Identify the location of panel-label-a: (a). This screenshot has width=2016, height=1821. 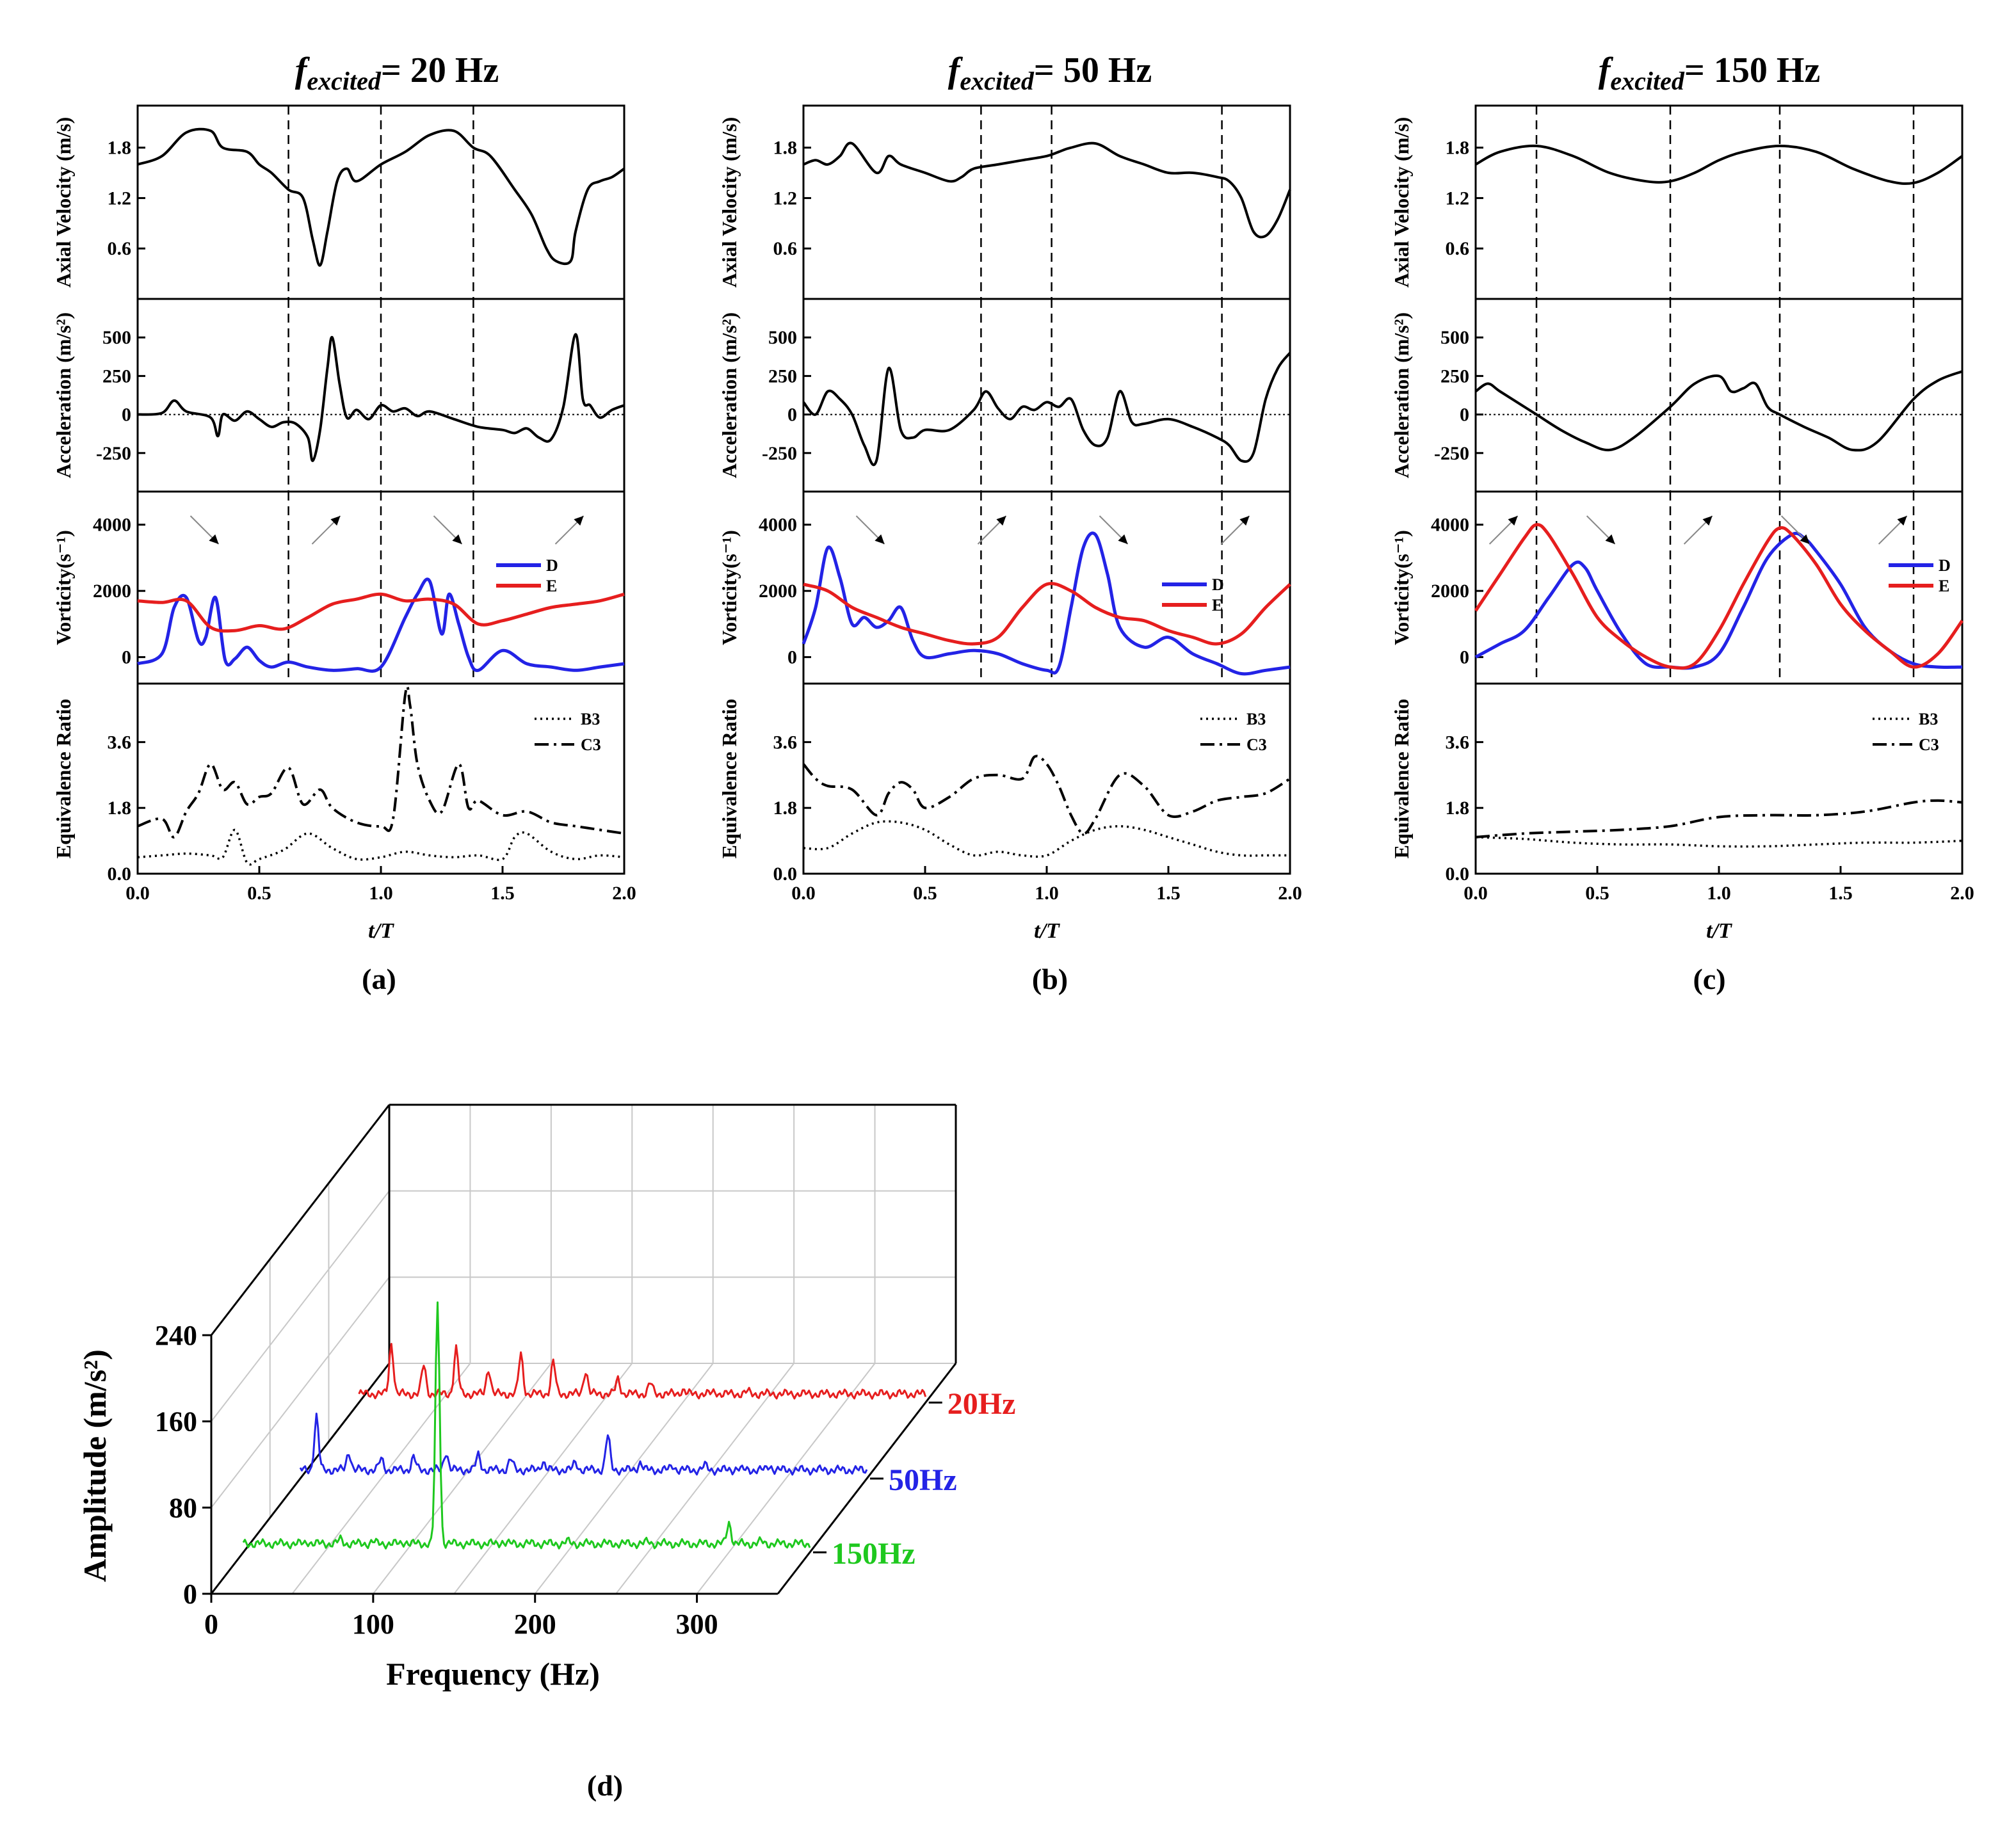
(379, 979).